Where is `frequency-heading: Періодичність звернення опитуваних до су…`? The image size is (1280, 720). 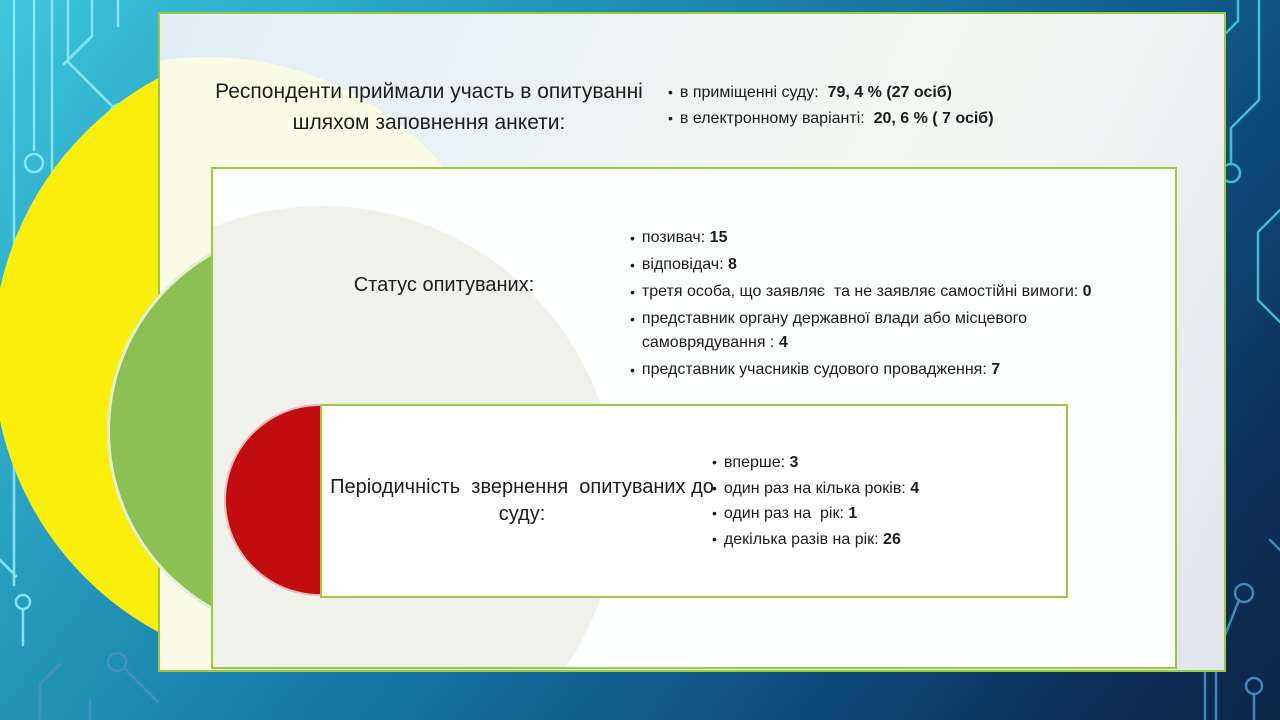
frequency-heading: Періодичність звернення опитуваних до су… is located at coordinates (525, 500).